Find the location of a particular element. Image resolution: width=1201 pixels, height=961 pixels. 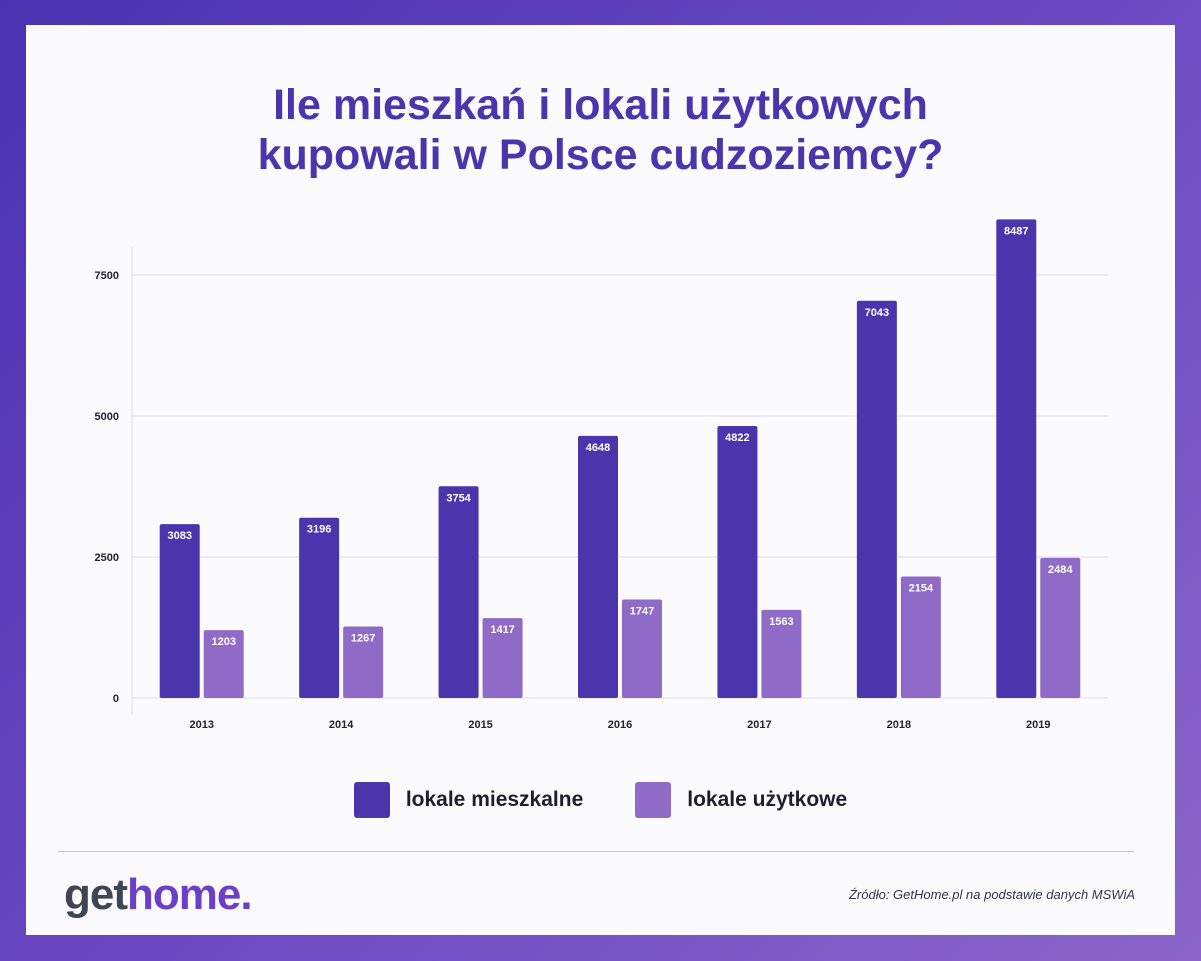

bar-uzytkowe-2015 is located at coordinates (502, 658).